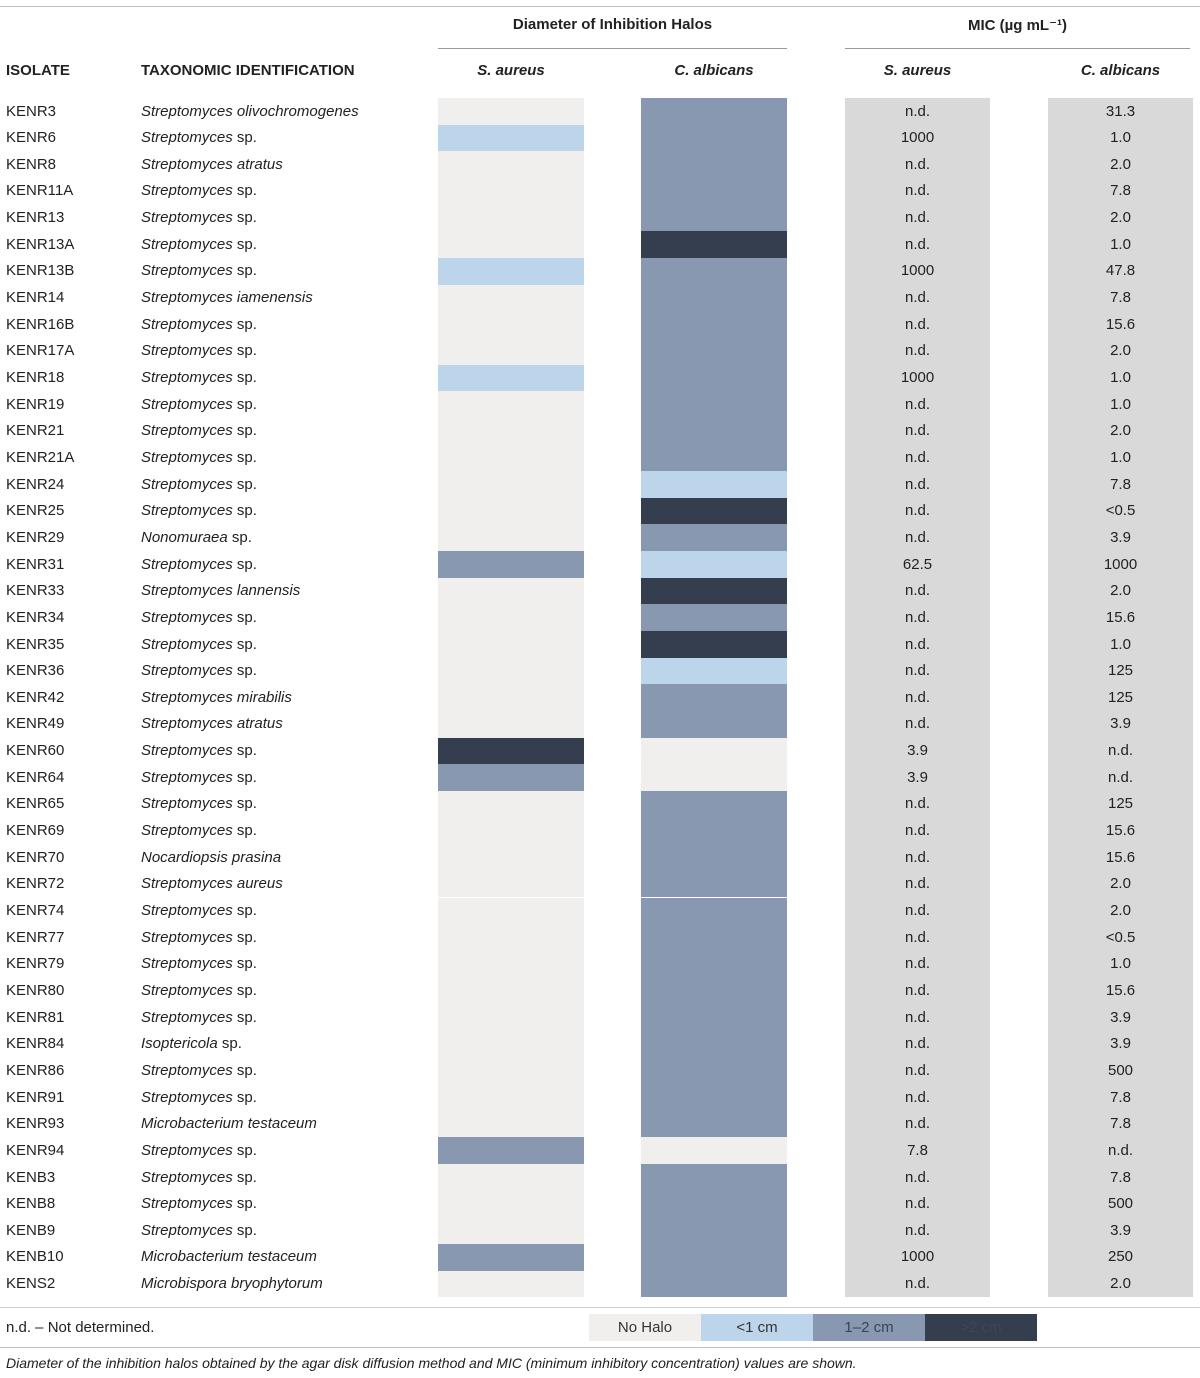 Image resolution: width=1200 pixels, height=1378 pixels. I want to click on mic-c-albicans-value: 15.6, so click(1120, 857).